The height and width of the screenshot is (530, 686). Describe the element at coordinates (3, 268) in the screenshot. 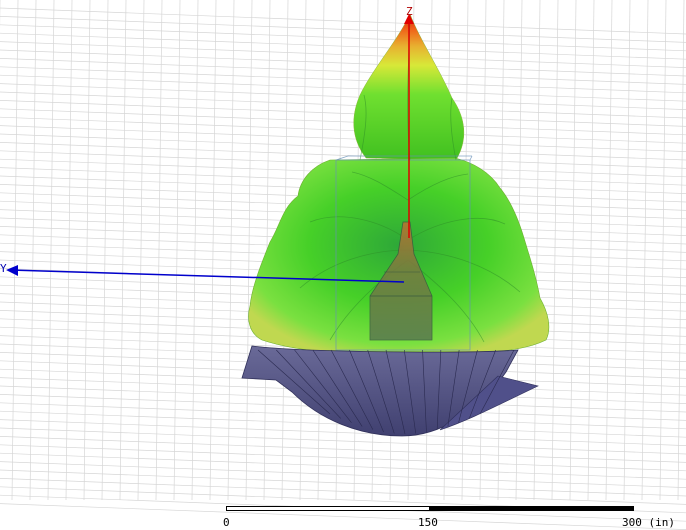

I see `y-axis-label: Y` at that location.